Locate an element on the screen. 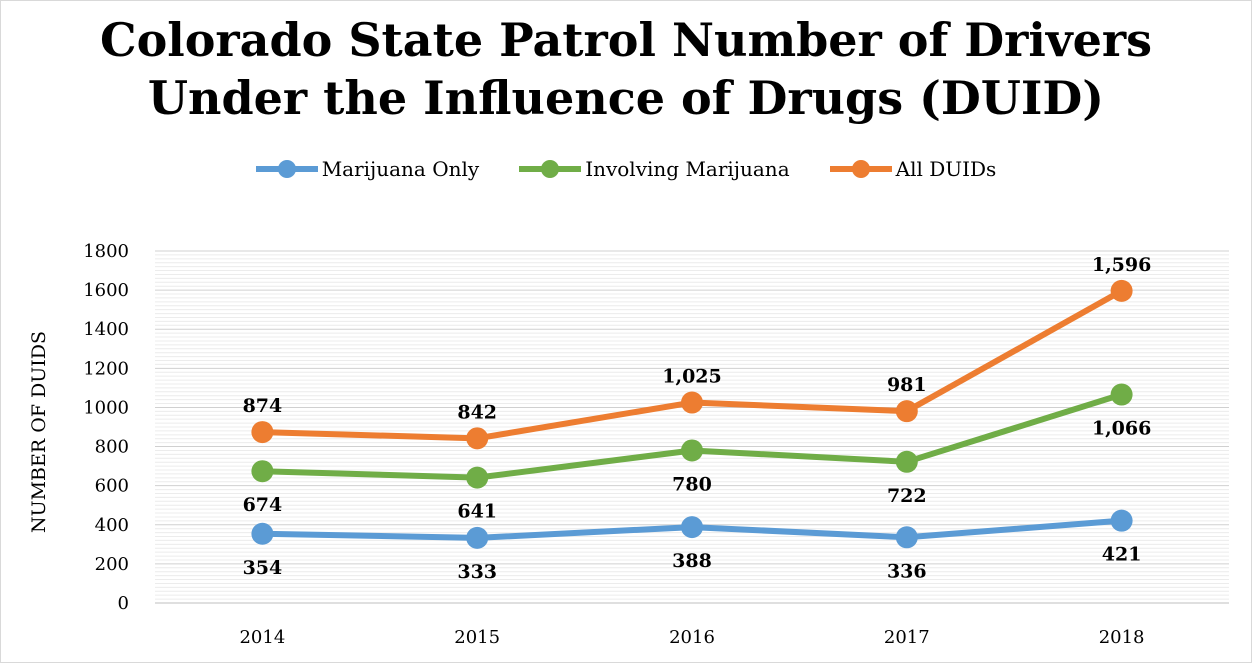  x-tick-label: 2016 is located at coordinates (692, 637).